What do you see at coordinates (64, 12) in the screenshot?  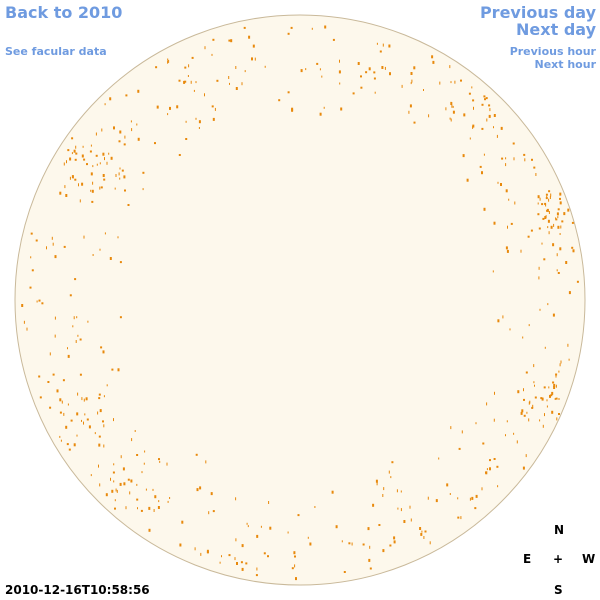 I see `back-link: Back to 2010` at bounding box center [64, 12].